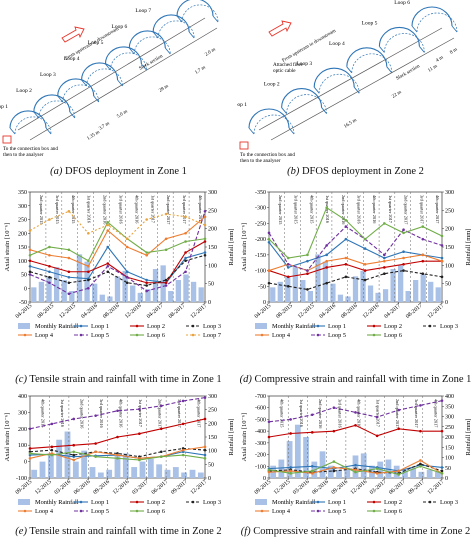 The image size is (474, 541). I want to click on legend-label: Loop 4, so click(281, 511).